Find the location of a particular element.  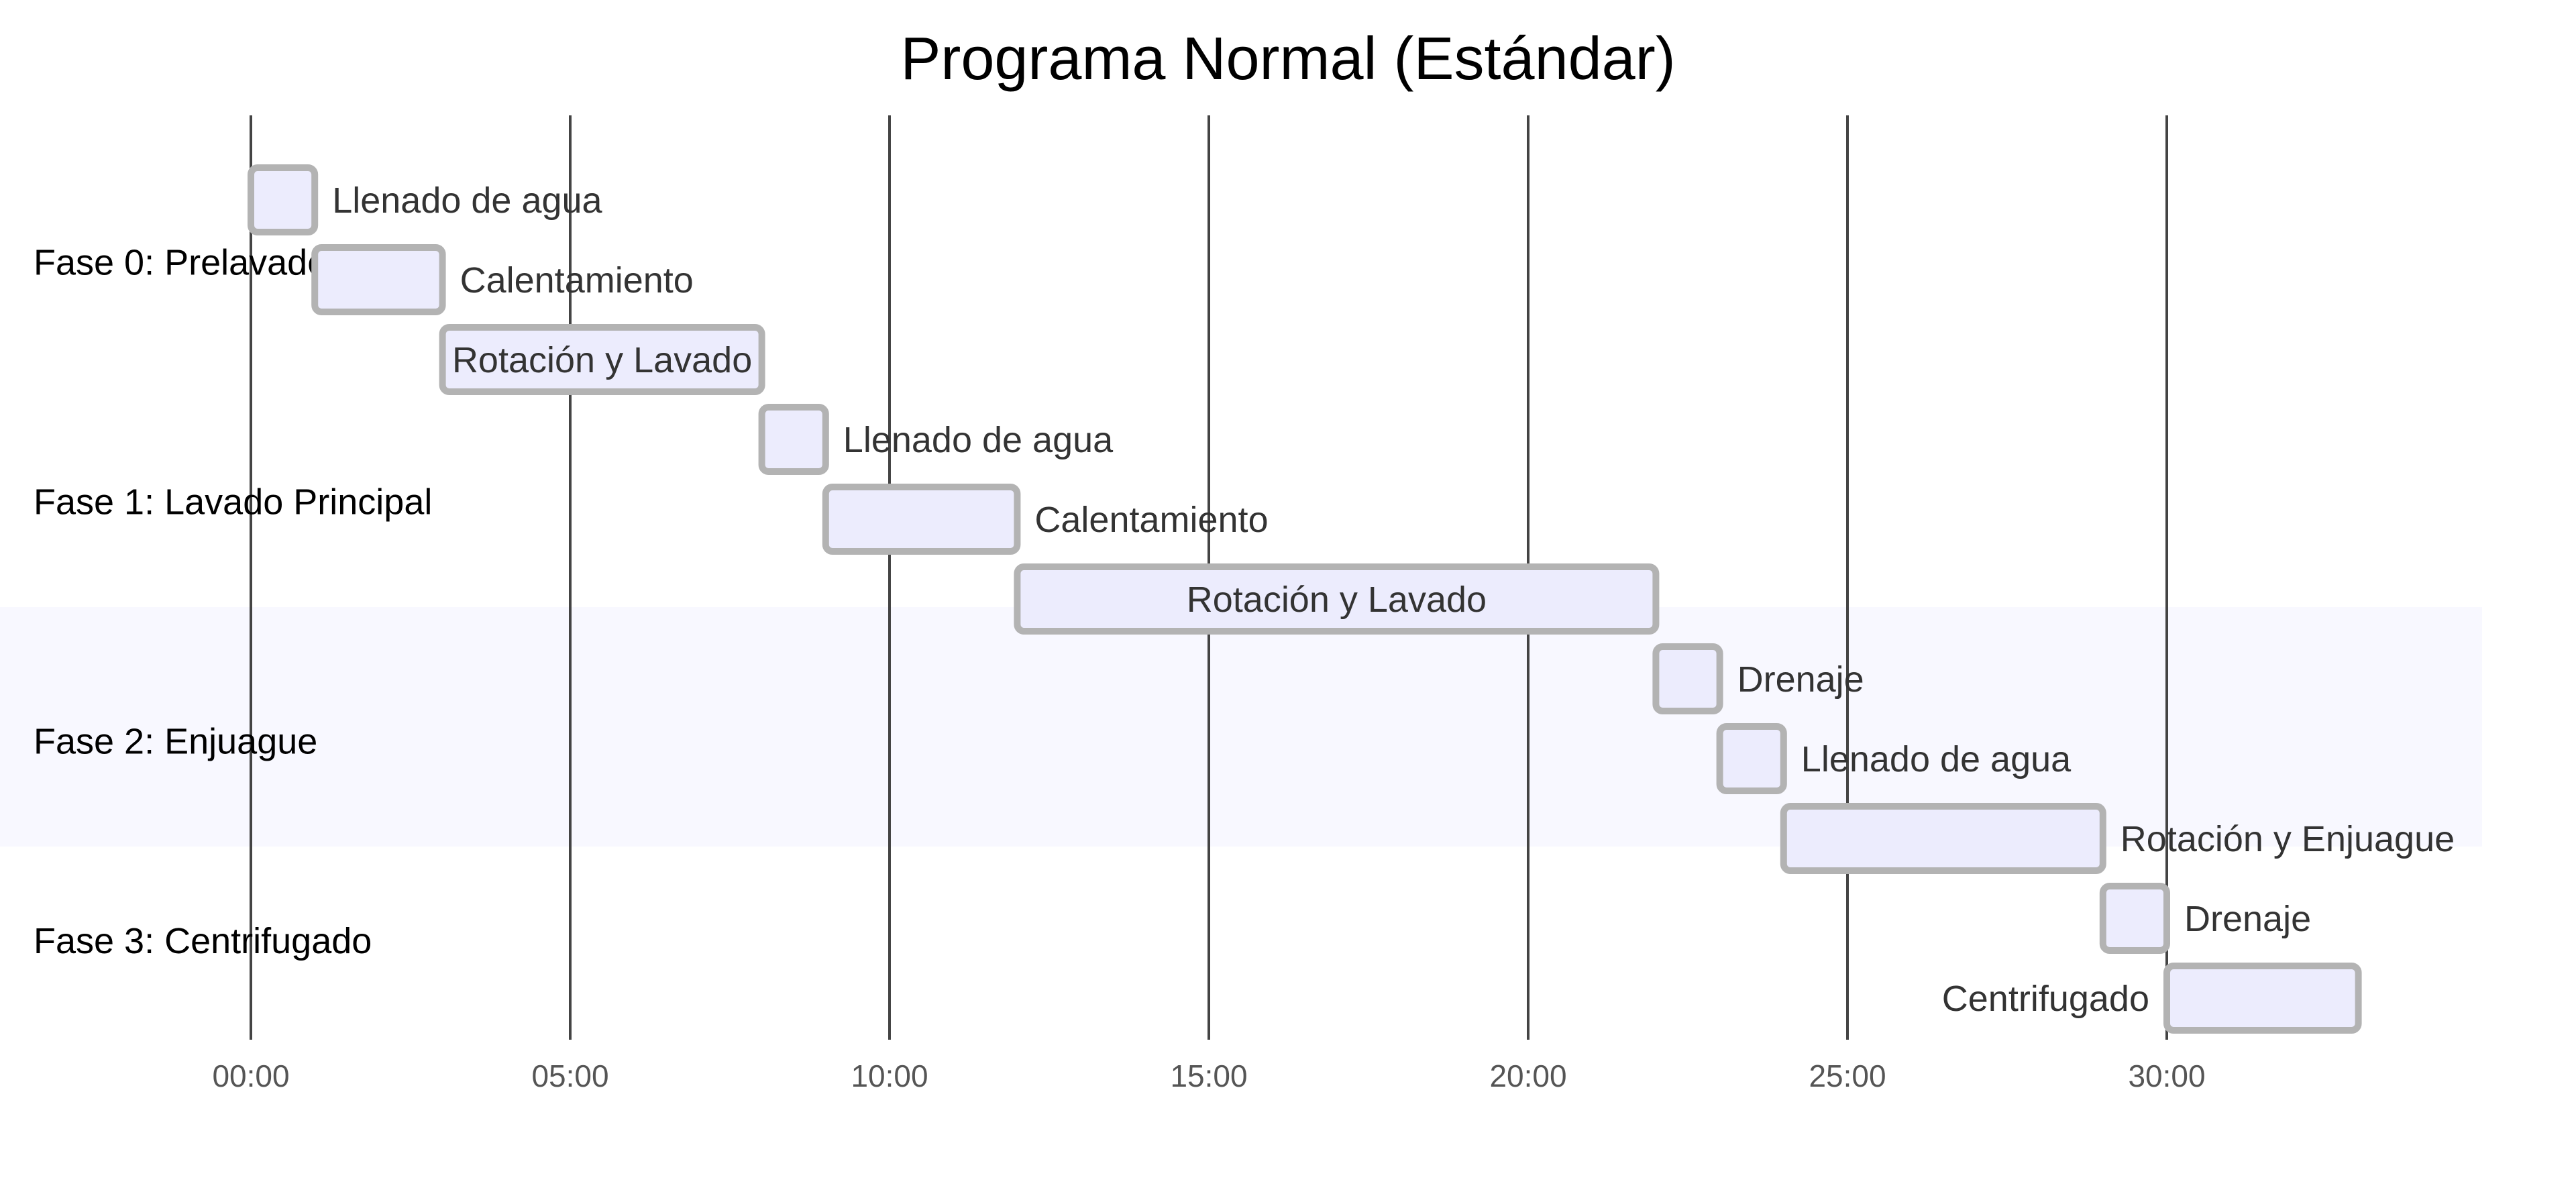

x-axis-ticks: 00:00 05:00 10:00 15:00 20:00 25:00 30:00 is located at coordinates (1208, 1075).